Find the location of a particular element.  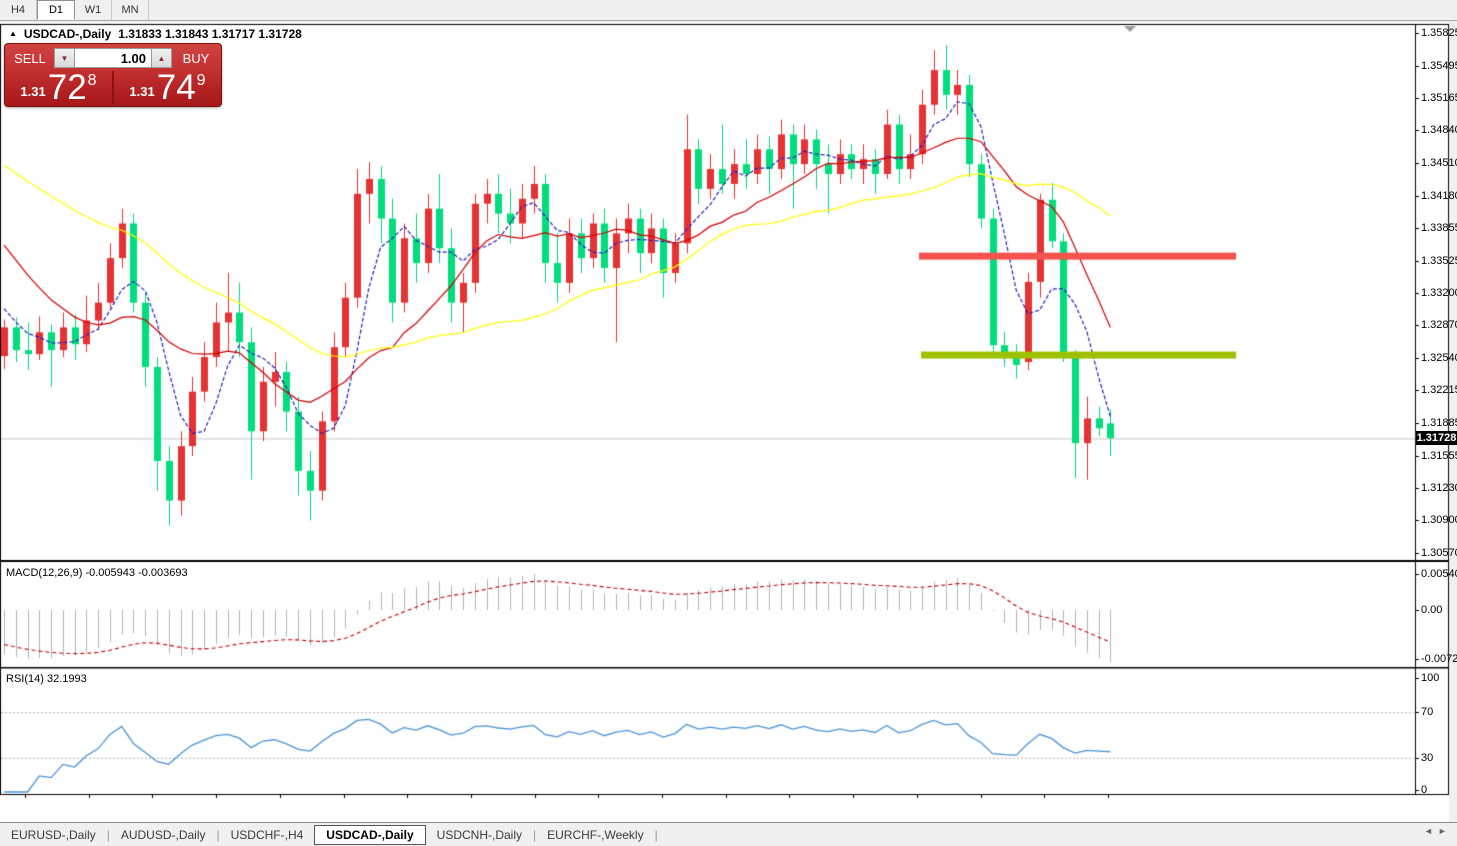

rsi-axis-label: 100 is located at coordinates (1430, 678).